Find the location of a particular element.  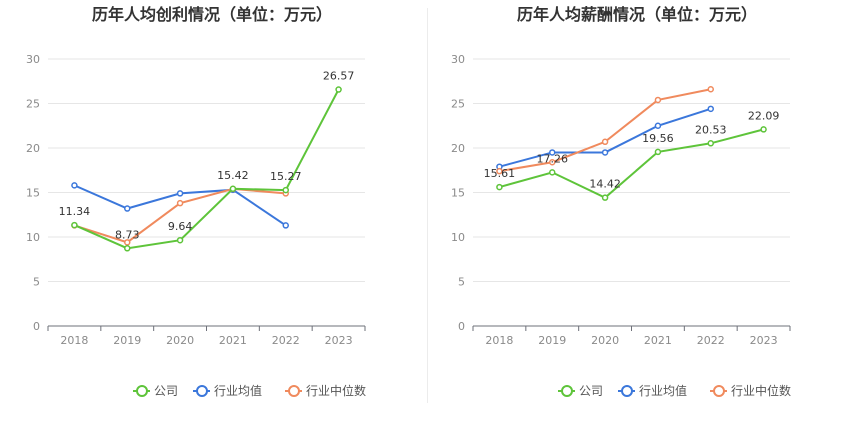

data-label: 17.26 is located at coordinates (553, 158).